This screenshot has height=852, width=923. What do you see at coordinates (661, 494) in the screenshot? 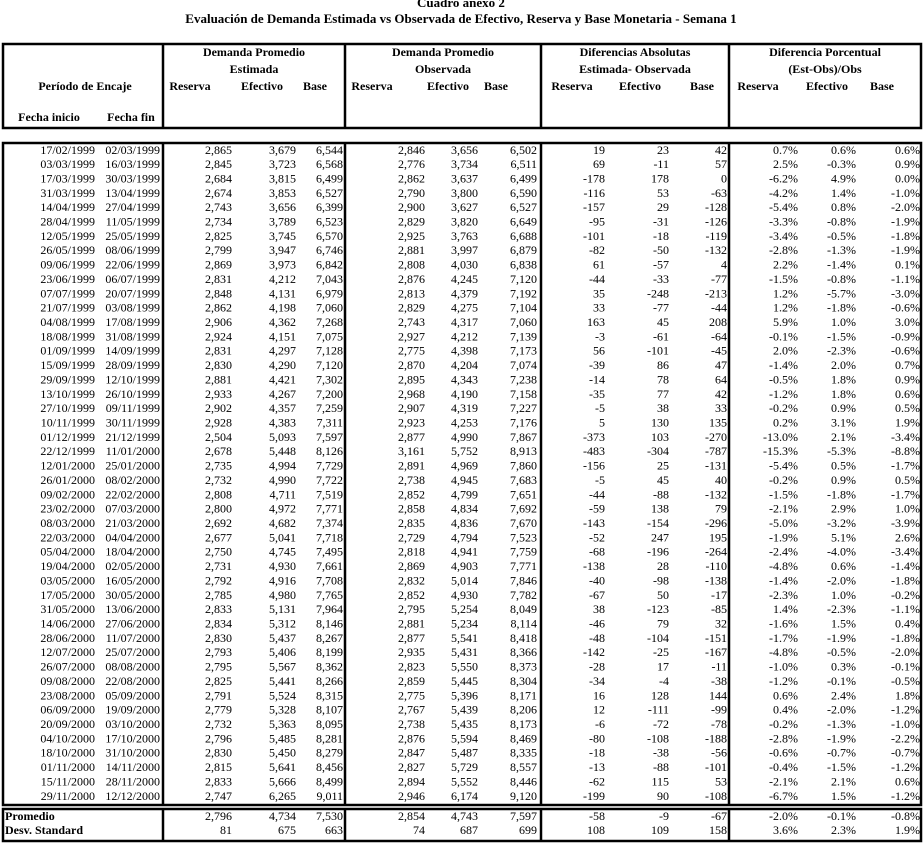
I see `cell: -88` at bounding box center [661, 494].